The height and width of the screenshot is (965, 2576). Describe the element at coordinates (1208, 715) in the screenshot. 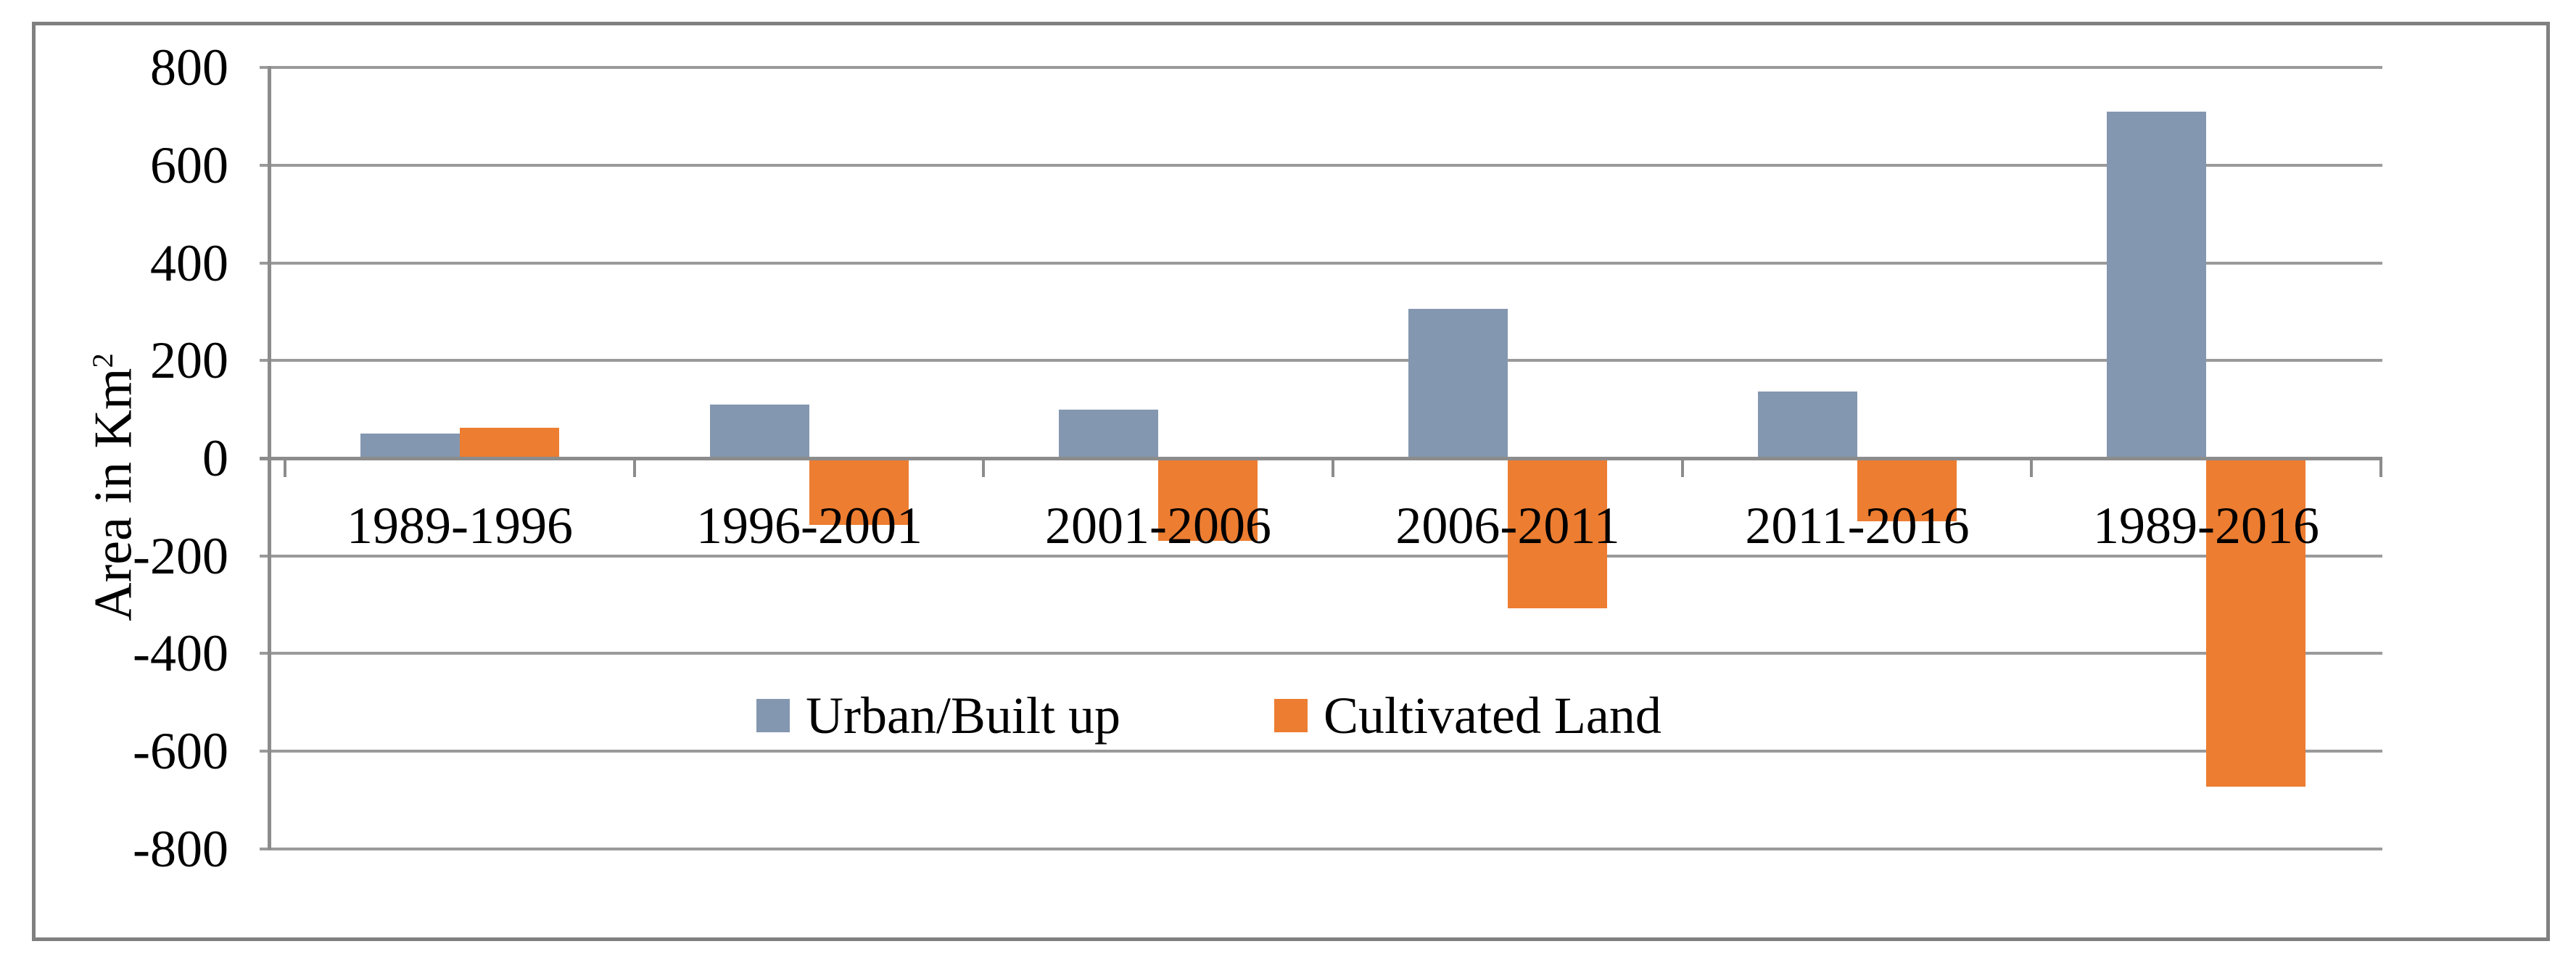

I see `legend: Urban/Built up Cultivated Land` at that location.